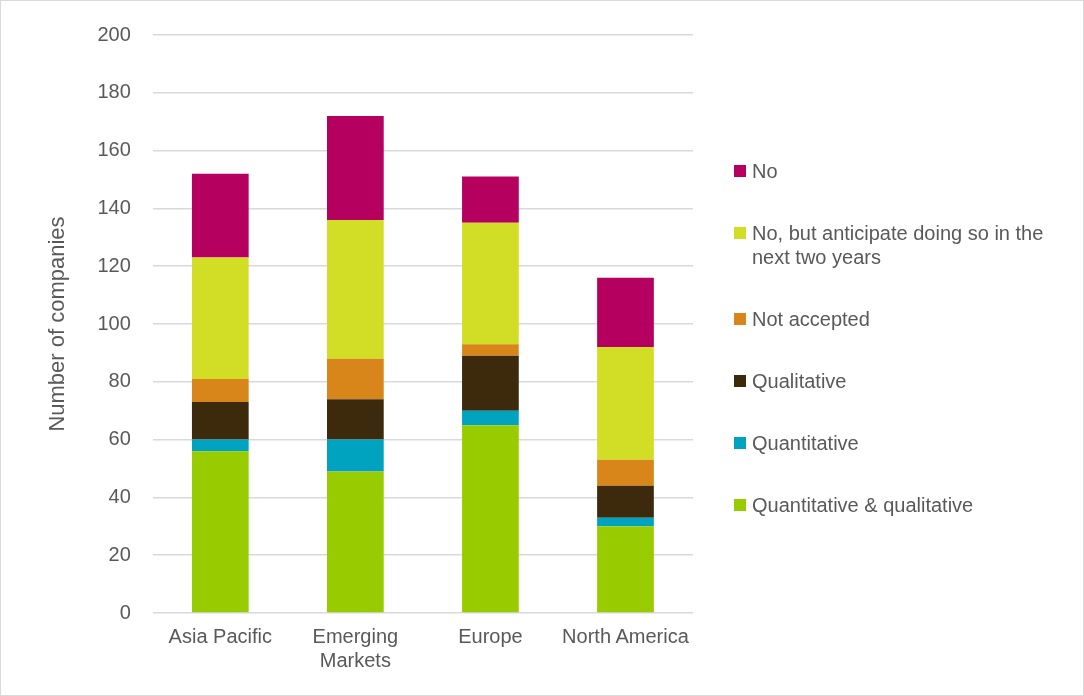 Image resolution: width=1084 pixels, height=696 pixels. Describe the element at coordinates (626, 635) in the screenshot. I see `x-tick-label: North America` at that location.